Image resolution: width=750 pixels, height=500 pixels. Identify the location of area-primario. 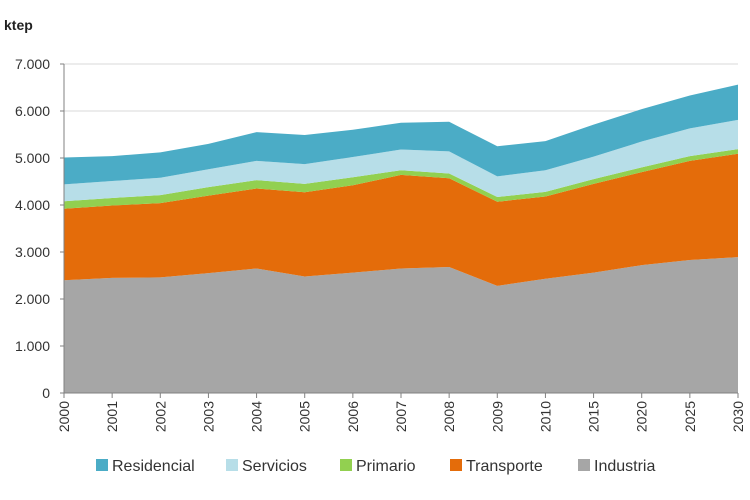
(401, 179).